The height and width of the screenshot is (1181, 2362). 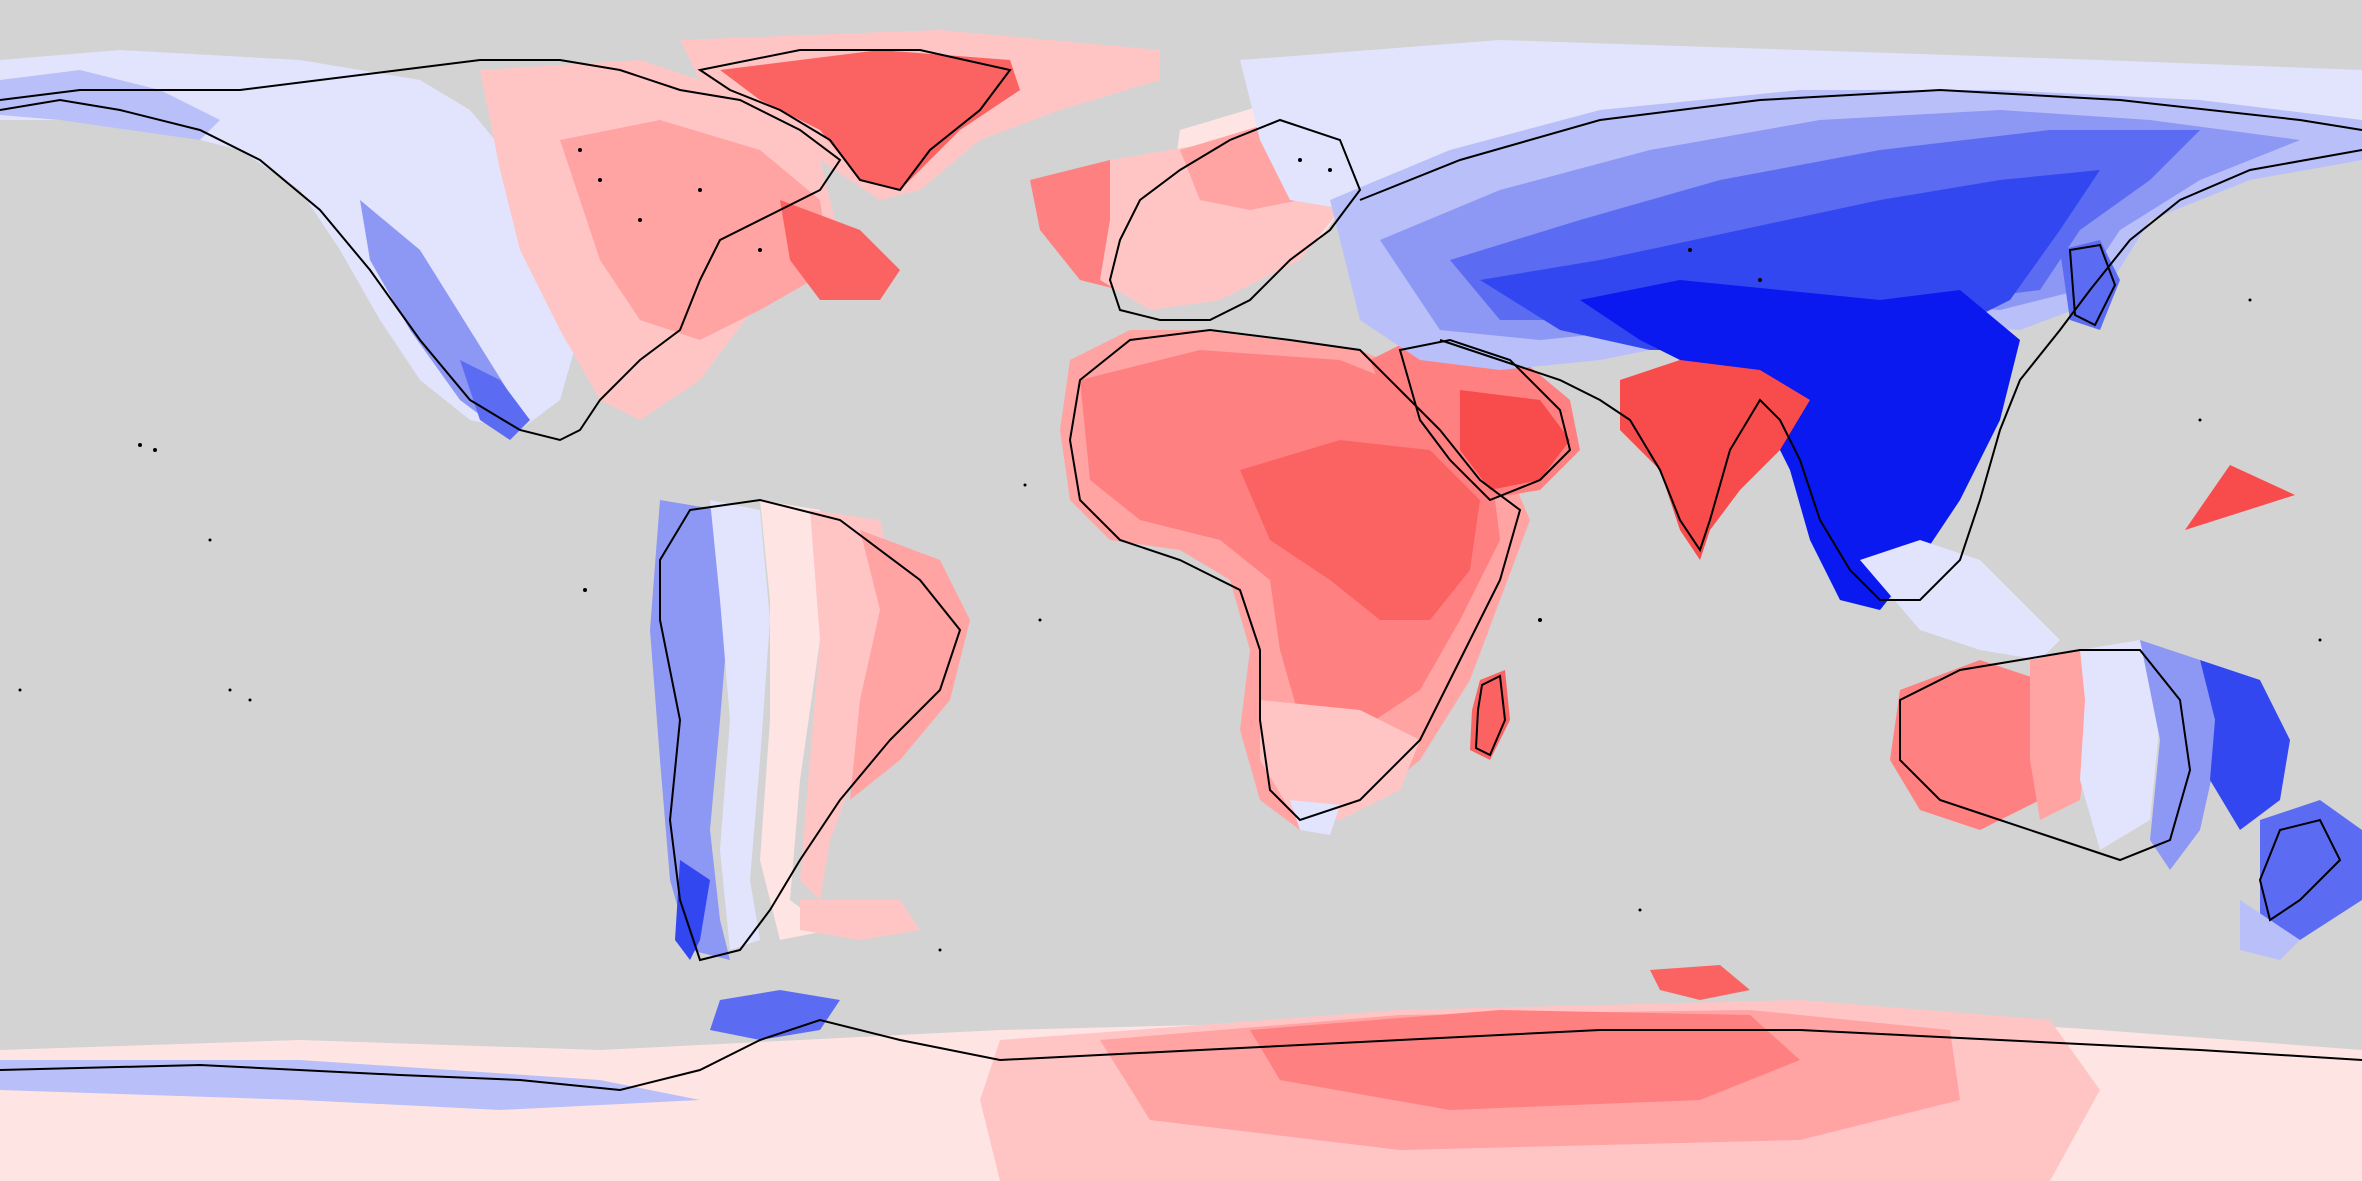 I want to click on field-labrador-red, so click(x=840, y=250).